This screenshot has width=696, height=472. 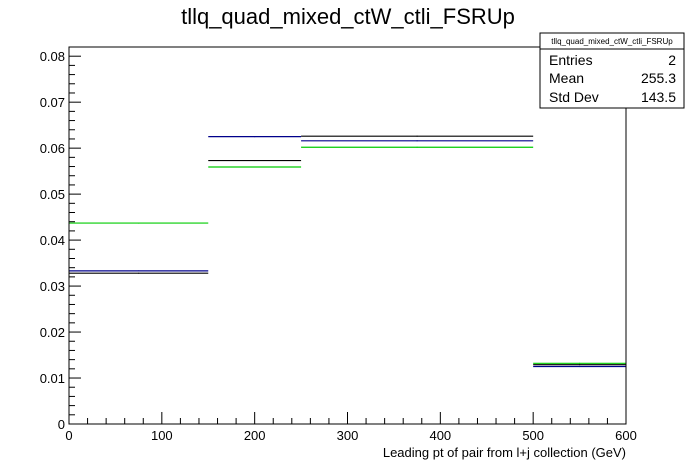 What do you see at coordinates (566, 78) in the screenshot?
I see `stats-label-mean: Mean` at bounding box center [566, 78].